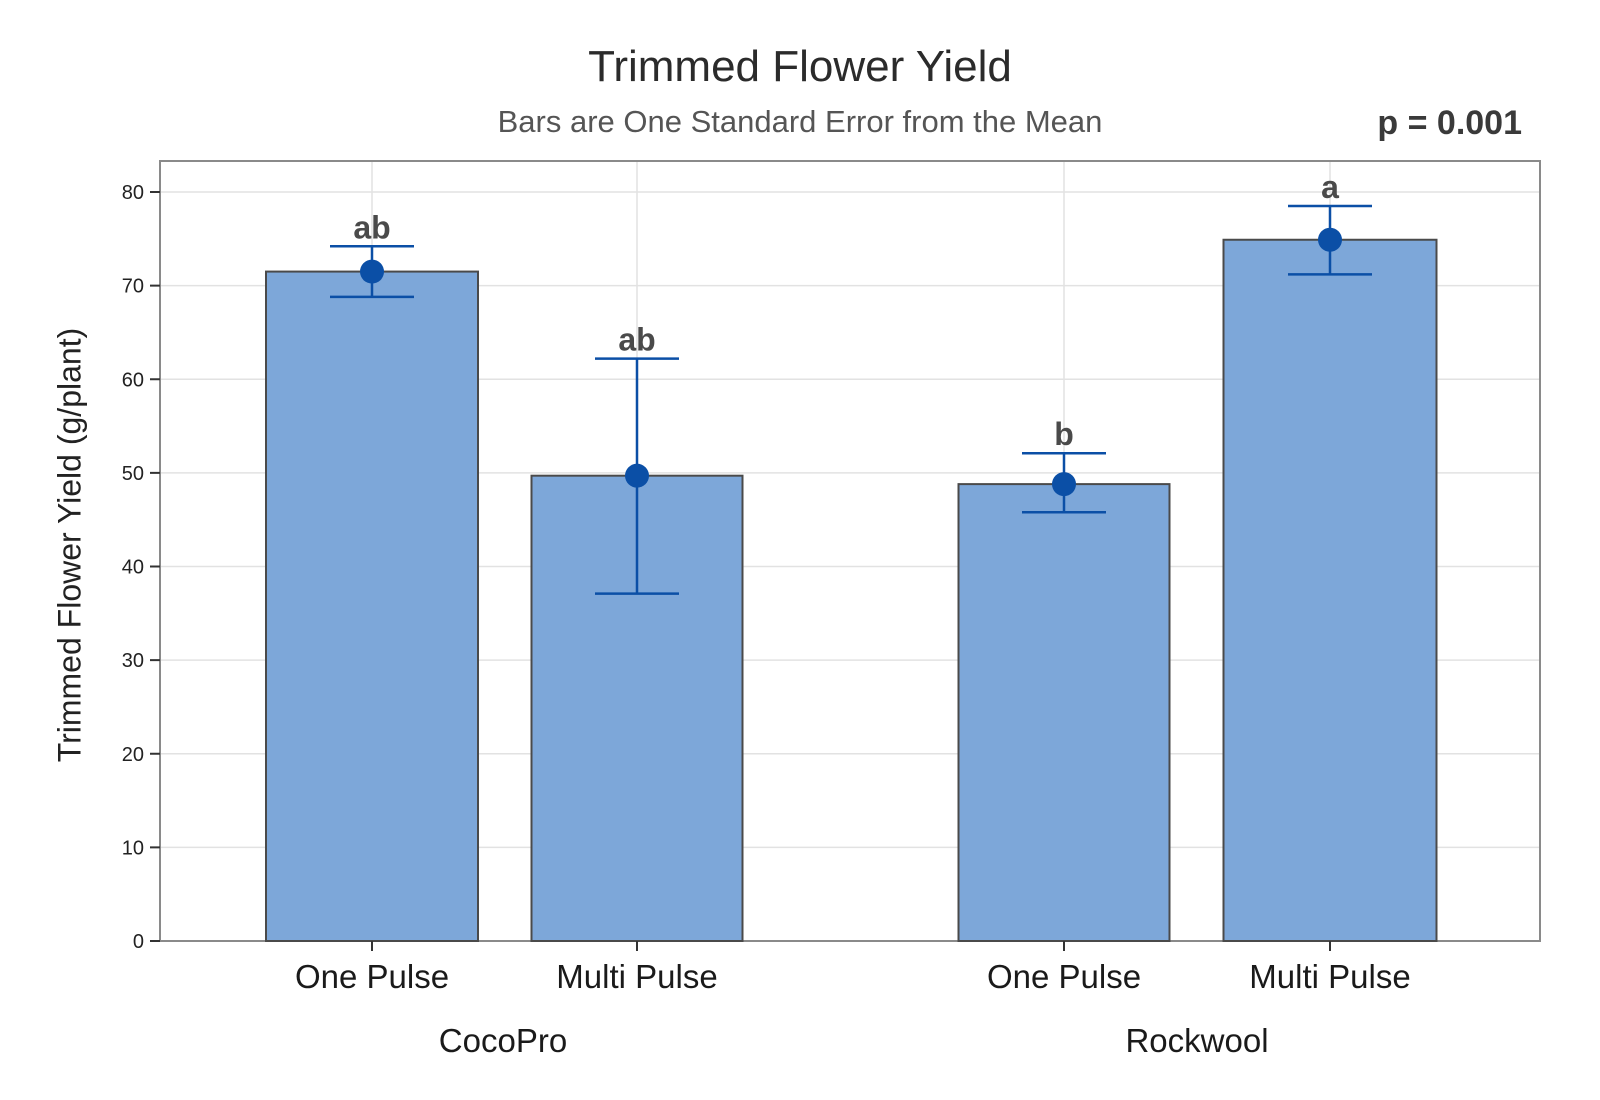 The height and width of the screenshot is (1100, 1600). Describe the element at coordinates (1064, 434) in the screenshot. I see `significance-letter: b` at that location.